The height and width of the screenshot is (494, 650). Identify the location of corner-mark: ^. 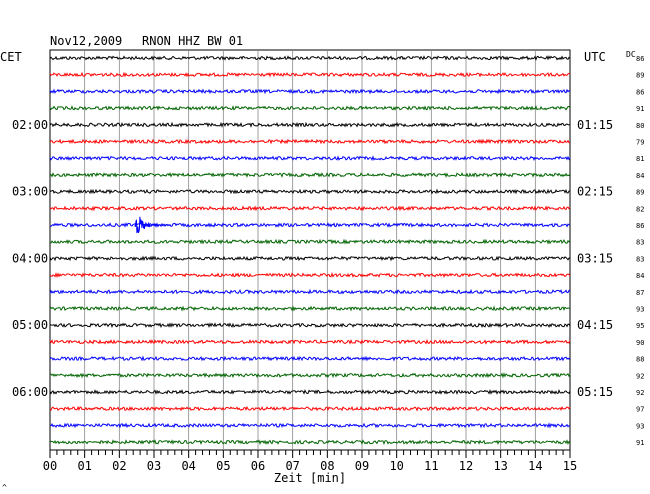
(4, 487).